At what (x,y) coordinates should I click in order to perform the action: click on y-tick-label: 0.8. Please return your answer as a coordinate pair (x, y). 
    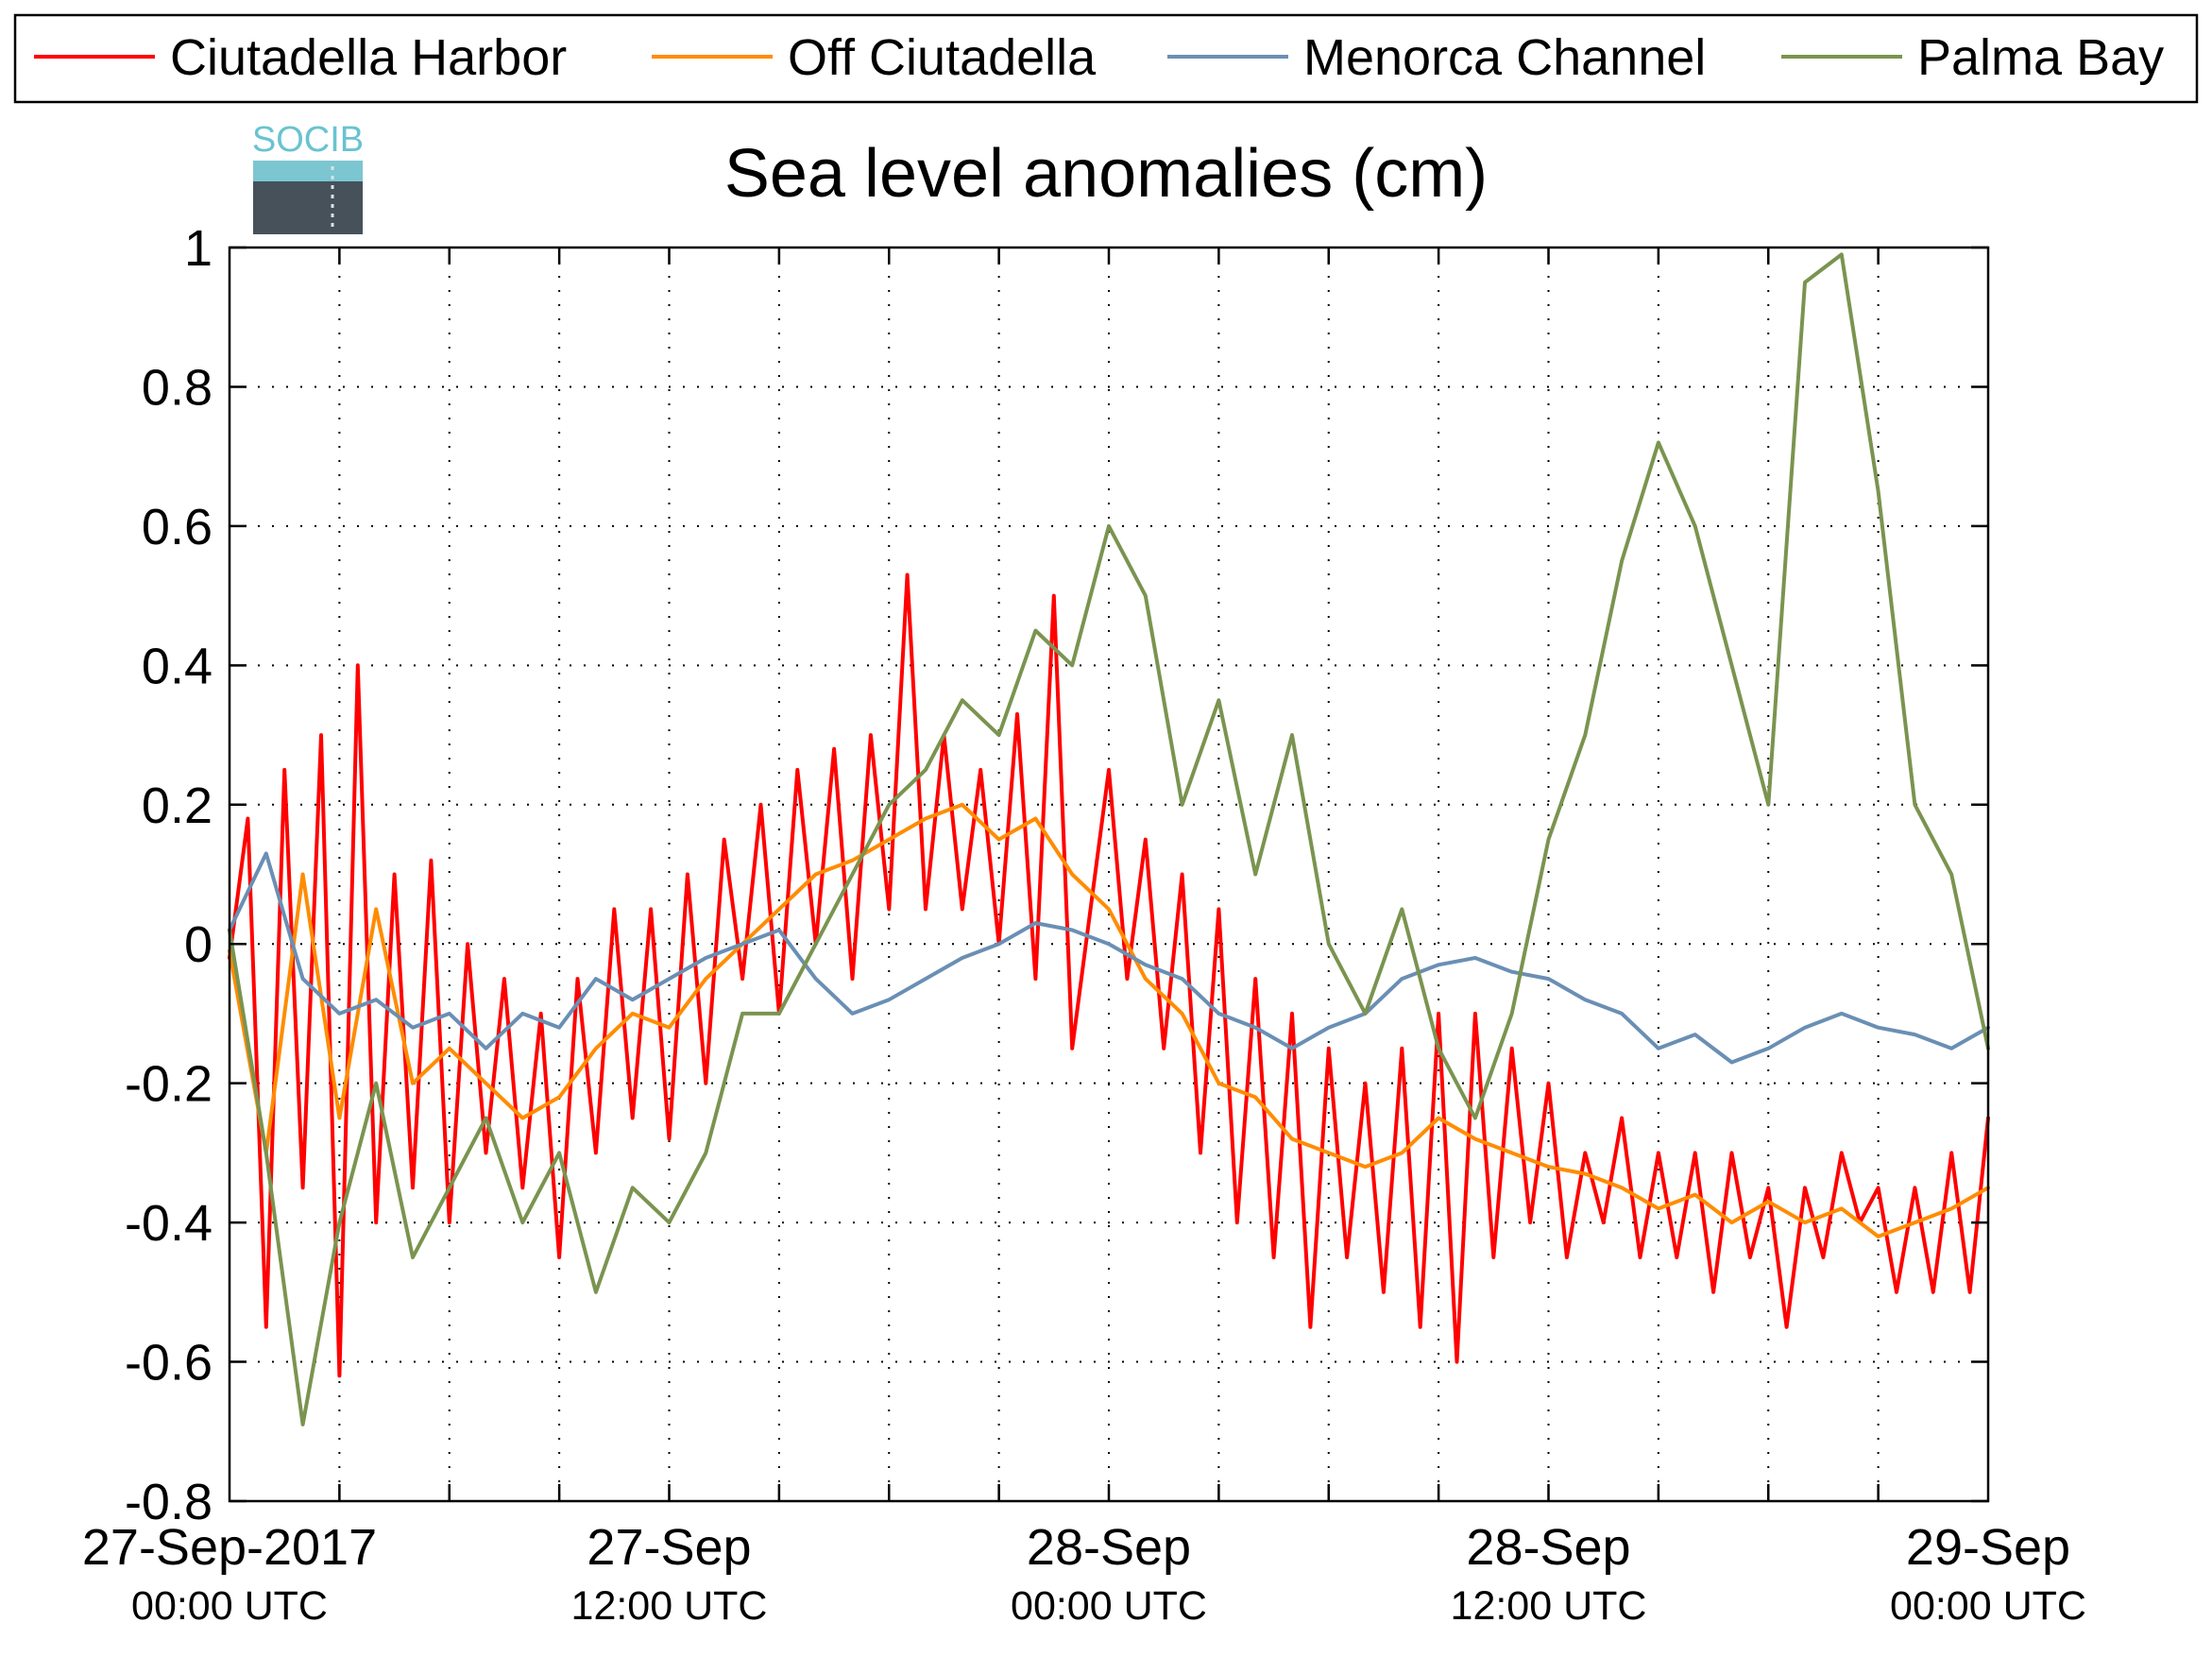
    Looking at the image, I should click on (177, 387).